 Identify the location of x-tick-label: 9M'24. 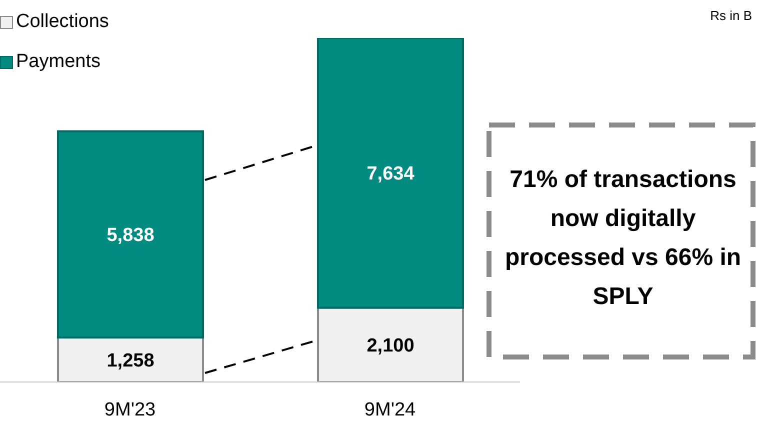
(390, 409).